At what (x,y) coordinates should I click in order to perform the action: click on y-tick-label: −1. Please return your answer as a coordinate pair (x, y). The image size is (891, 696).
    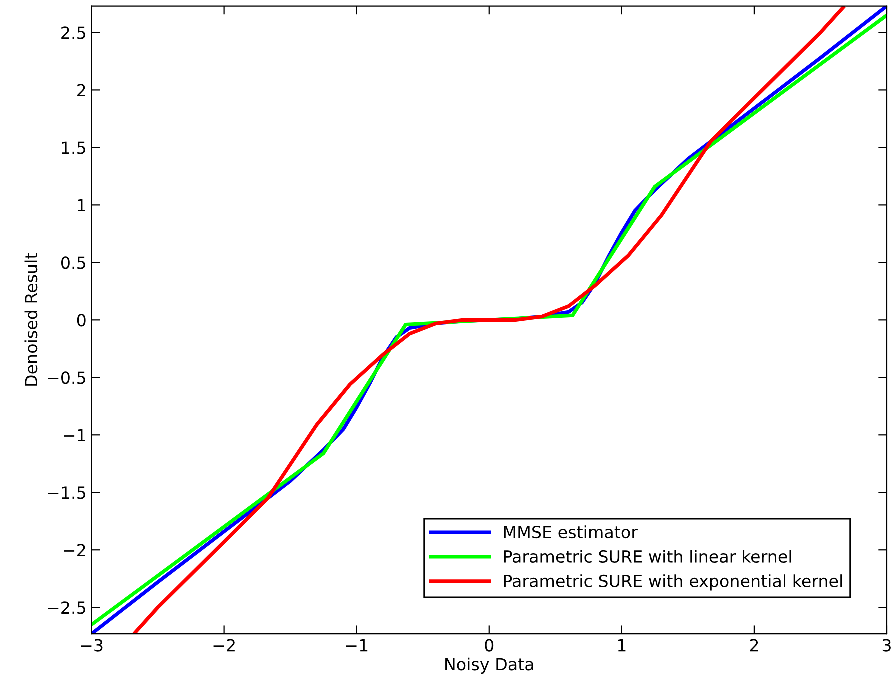
    Looking at the image, I should click on (75, 435).